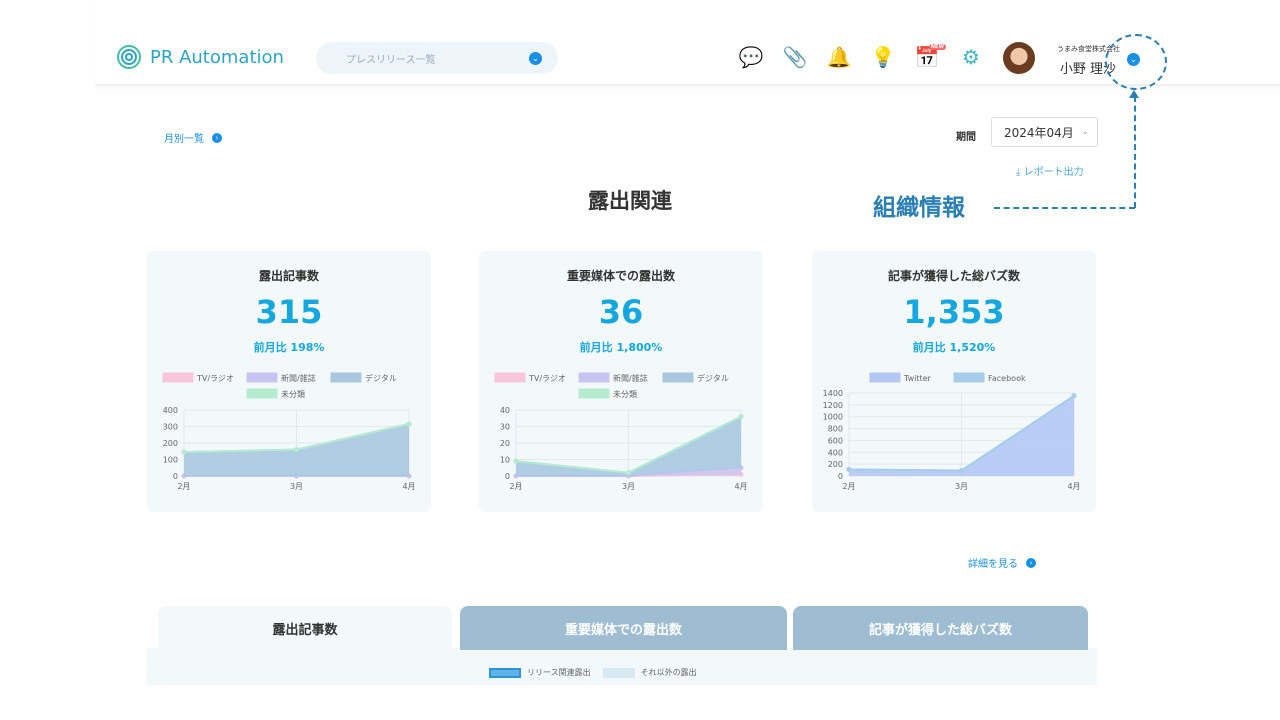  Describe the element at coordinates (883, 57) in the screenshot. I see `lightbulb-icon: 💡` at that location.